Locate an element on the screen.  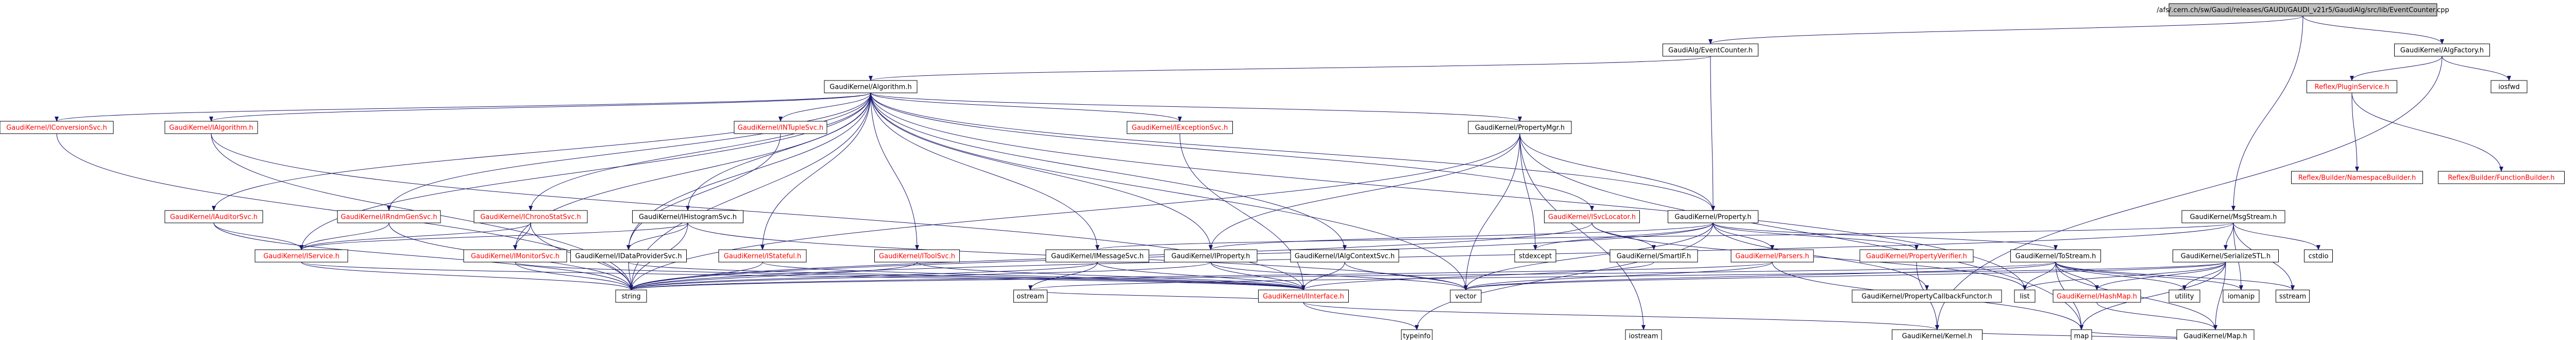
edge-tostream-to-string is located at coordinates (1342, 276).